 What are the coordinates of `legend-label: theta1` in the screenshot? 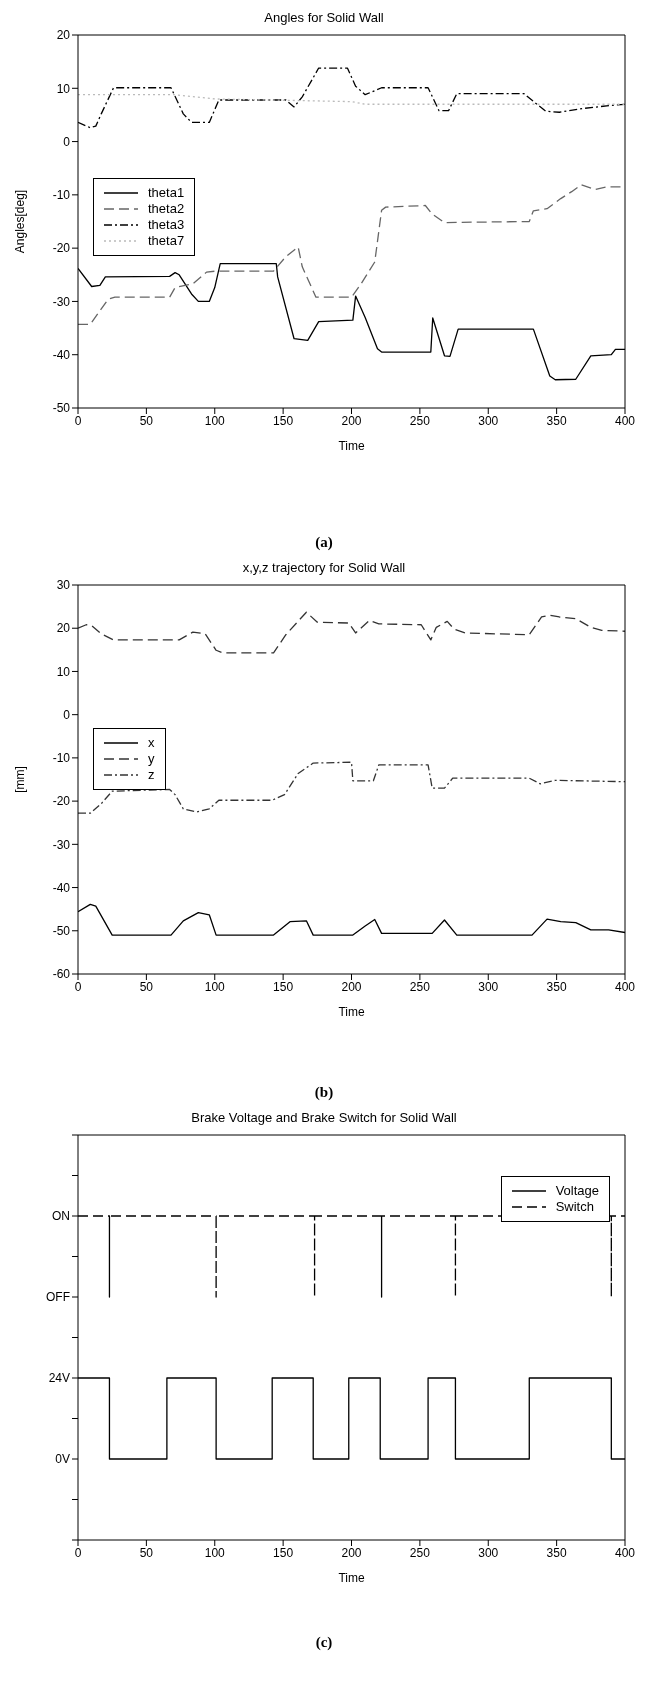 It's located at (166, 193).